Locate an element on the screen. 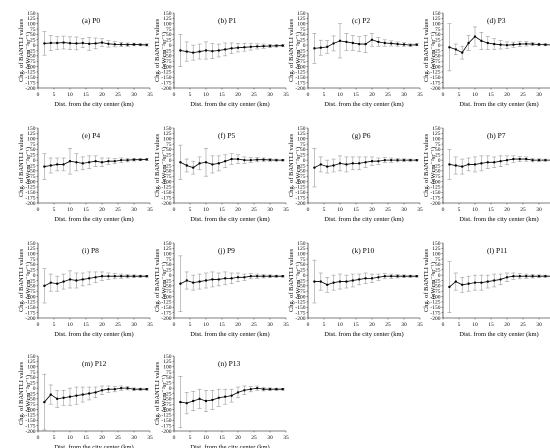 The width and height of the screenshot is (550, 448). x-tick-label: 15 is located at coordinates (86, 325).